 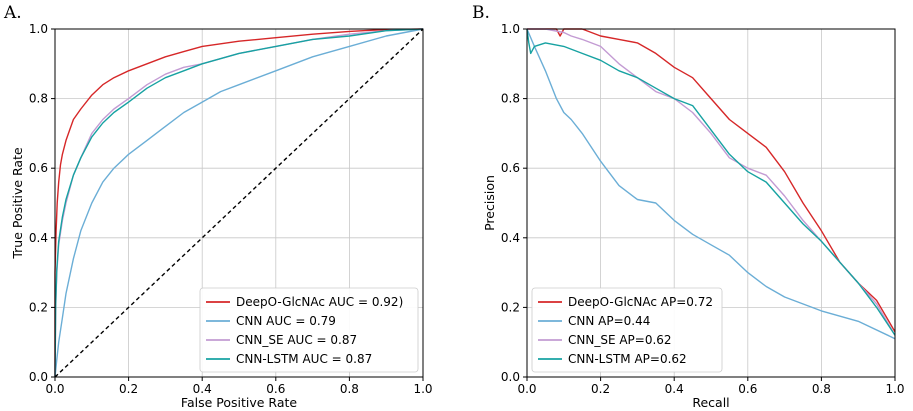 What do you see at coordinates (17, 203) in the screenshot?
I see `roc-y-axis-label: True Positive Rate` at bounding box center [17, 203].